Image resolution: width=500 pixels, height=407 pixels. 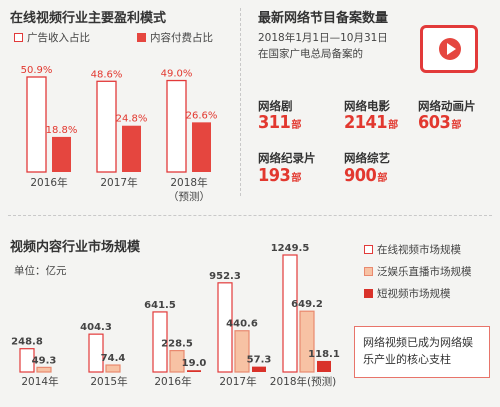 What do you see at coordinates (108, 381) in the screenshot?
I see `category-label: 2015年` at bounding box center [108, 381].